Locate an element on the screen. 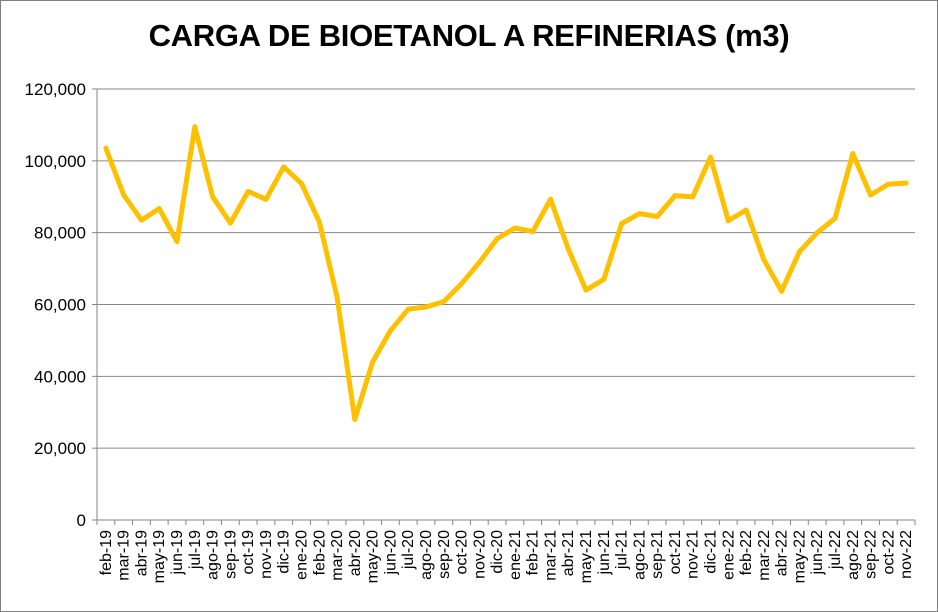 This screenshot has width=938, height=612. x-tick-label: dic-19 is located at coordinates (284, 552).